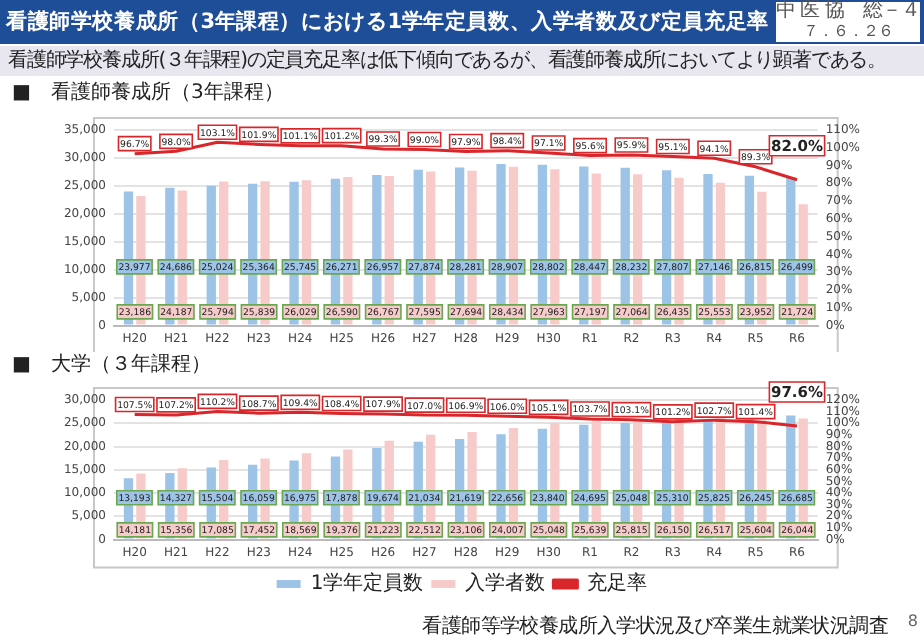 Image resolution: width=924 pixels, height=640 pixels. Describe the element at coordinates (848, 31) in the screenshot. I see `text: ７．６．２６` at that location.